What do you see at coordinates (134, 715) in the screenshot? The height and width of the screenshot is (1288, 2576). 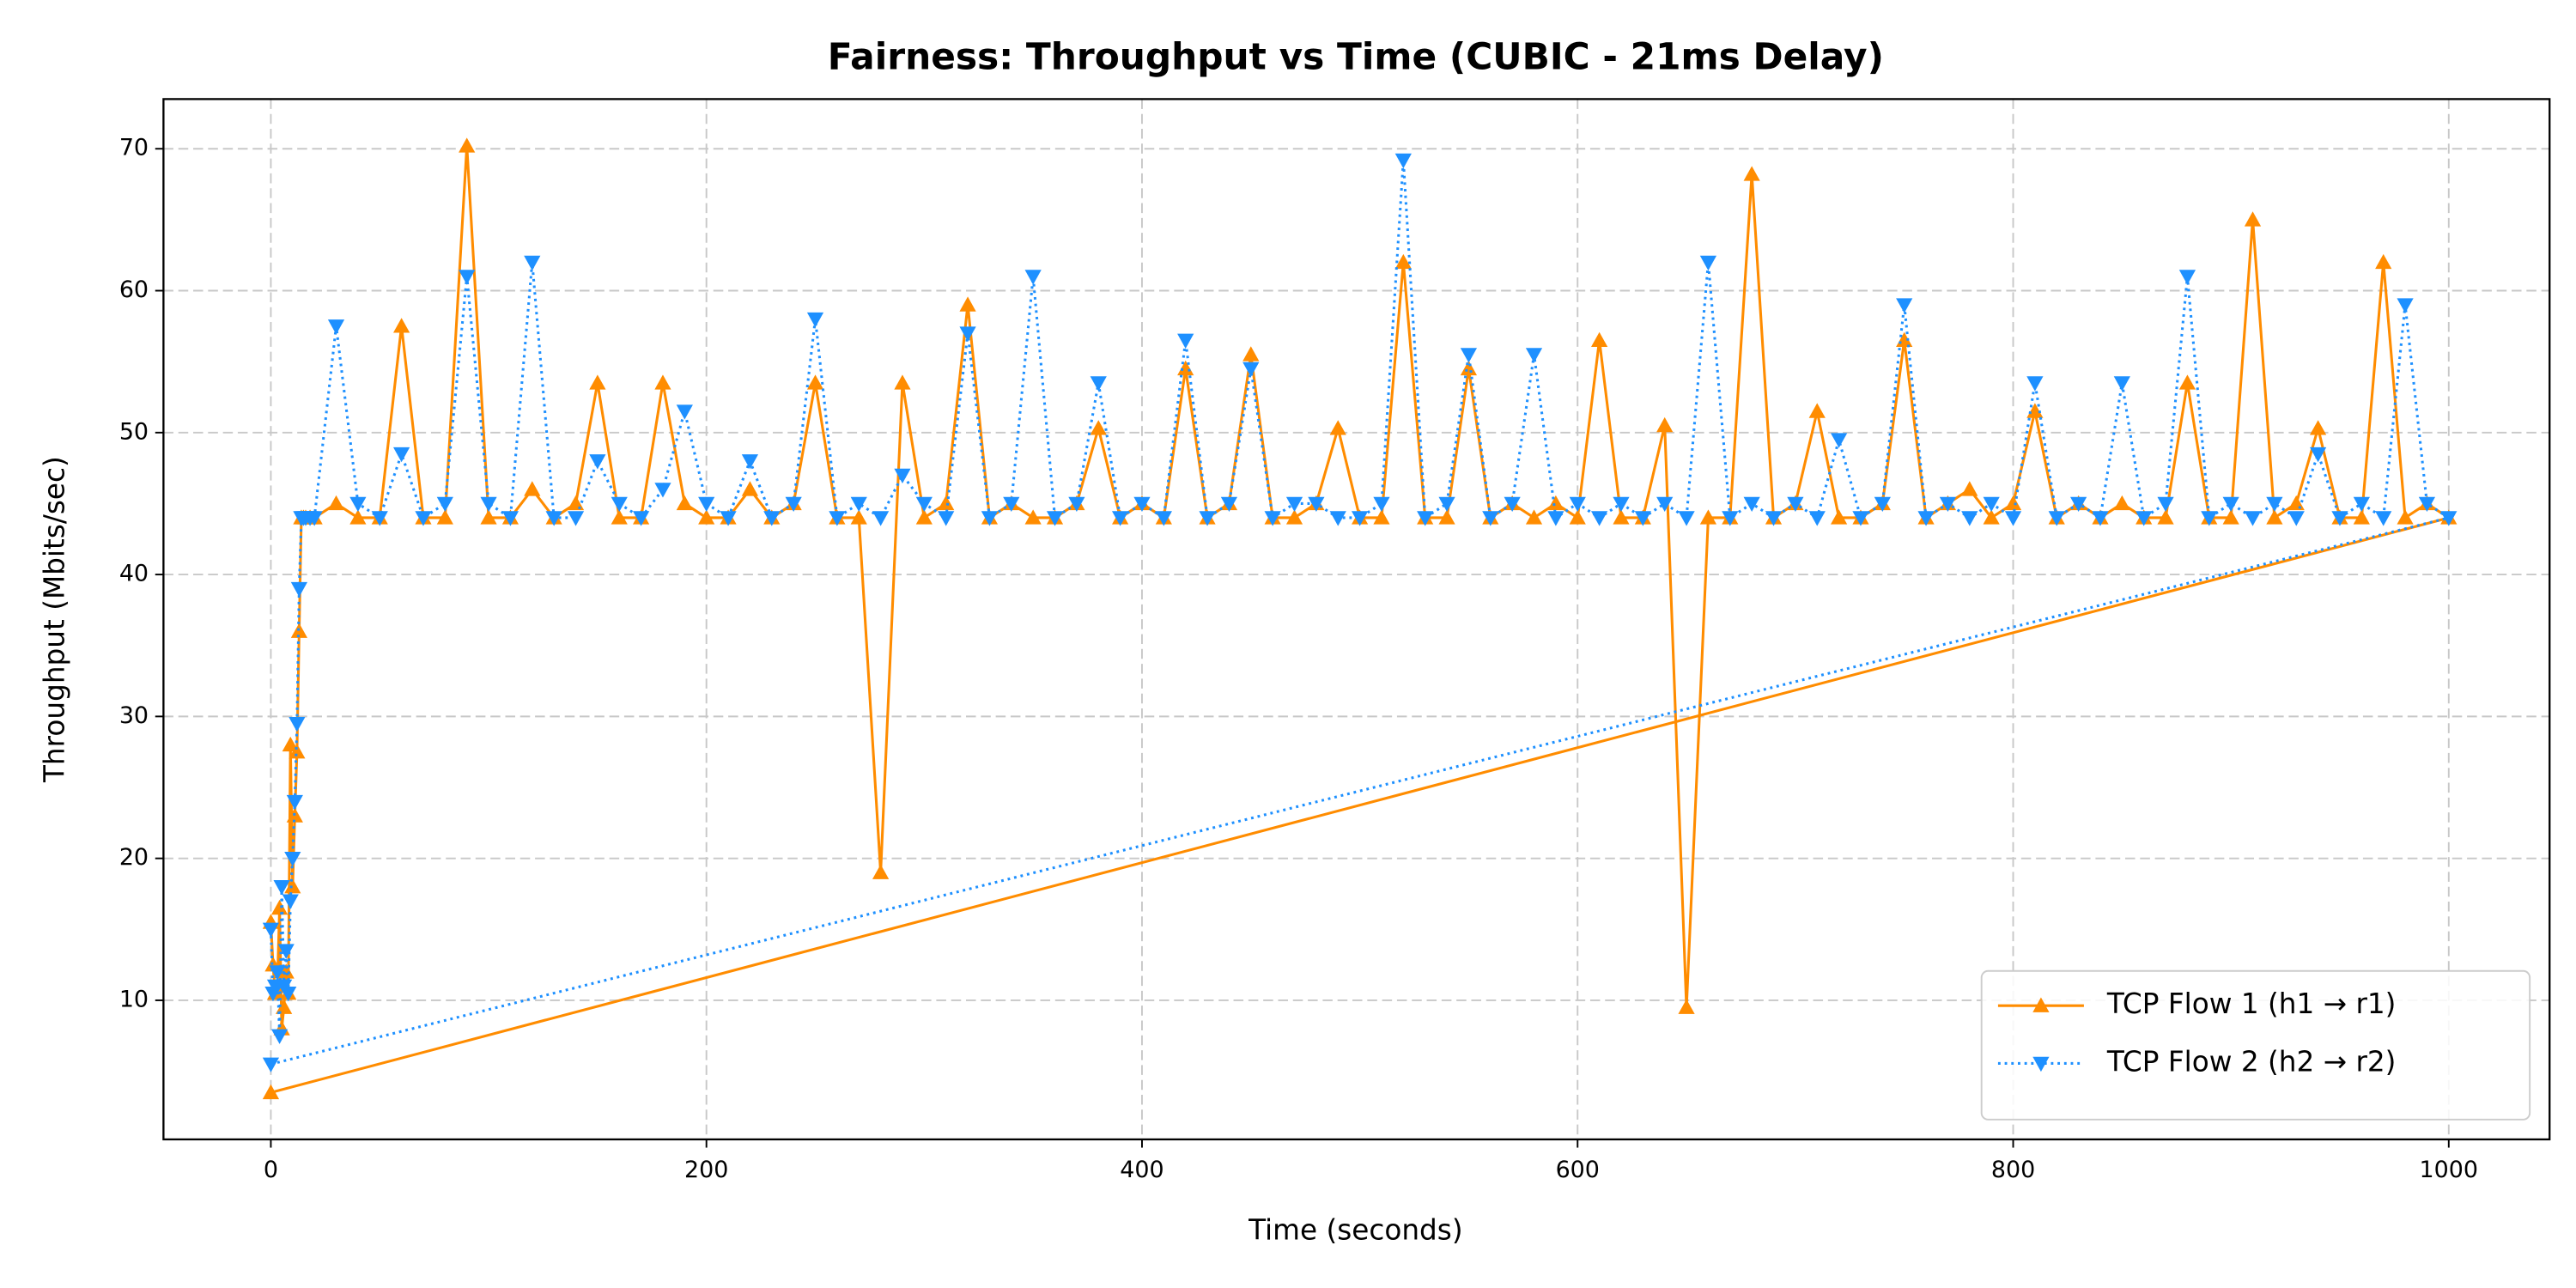 I see `y-tick-label: 30` at bounding box center [134, 715].